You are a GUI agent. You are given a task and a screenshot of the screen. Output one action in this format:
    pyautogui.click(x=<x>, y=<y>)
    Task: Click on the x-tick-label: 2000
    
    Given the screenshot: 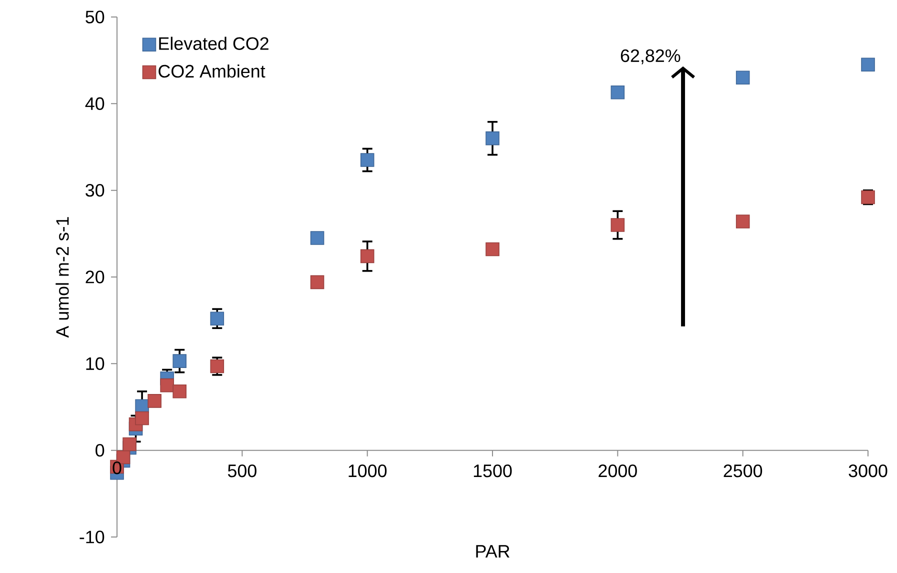 What is the action you would take?
    pyautogui.click(x=617, y=471)
    